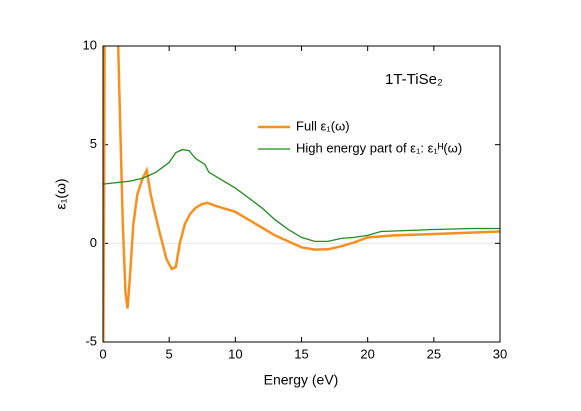  What do you see at coordinates (102, 353) in the screenshot?
I see `x-tick-label: 0` at bounding box center [102, 353].